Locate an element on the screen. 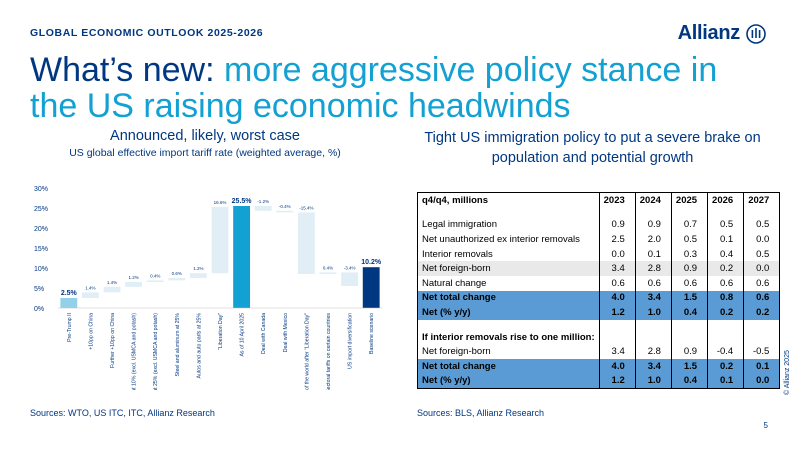 The height and width of the screenshot is (450, 800). data-label: 2.5% is located at coordinates (69, 293).